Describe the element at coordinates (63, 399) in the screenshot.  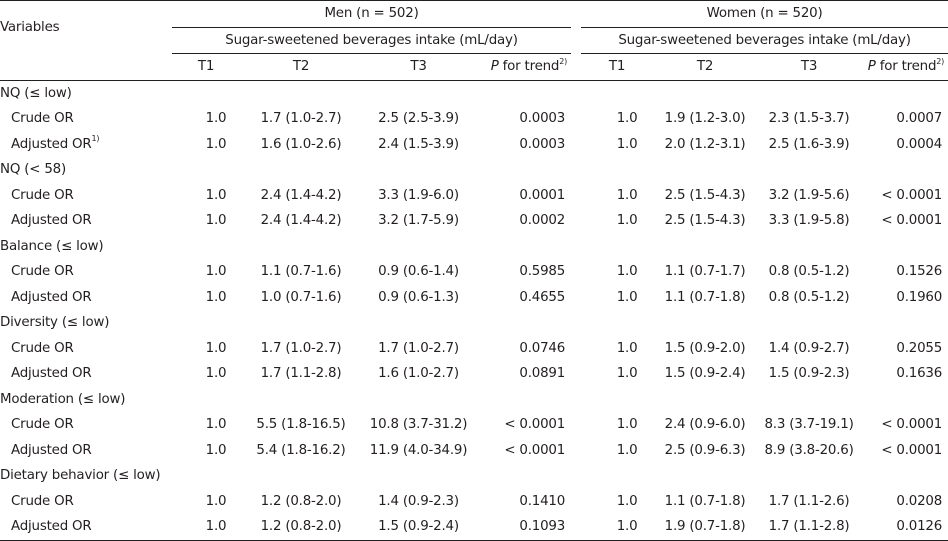
I see `group-label: Moderation (≤ low)` at that location.